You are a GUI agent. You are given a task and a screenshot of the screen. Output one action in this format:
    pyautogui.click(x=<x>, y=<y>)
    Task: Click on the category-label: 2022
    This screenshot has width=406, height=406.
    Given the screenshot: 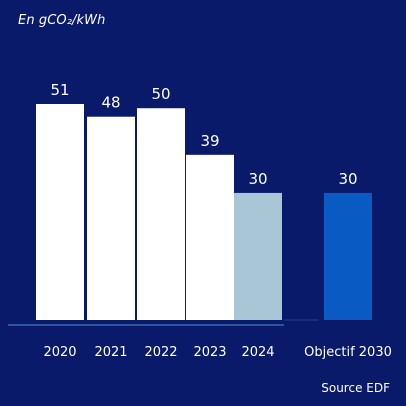 What is the action you would take?
    pyautogui.click(x=160, y=352)
    